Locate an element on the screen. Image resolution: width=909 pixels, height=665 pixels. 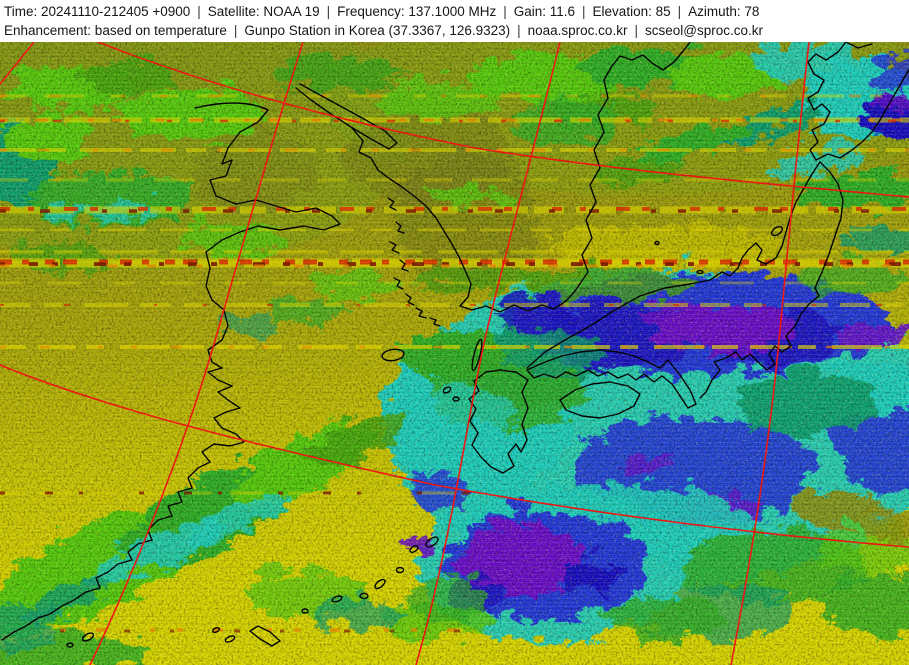
enhancement-field: Enhancement: based on temperature is located at coordinates (115, 30).